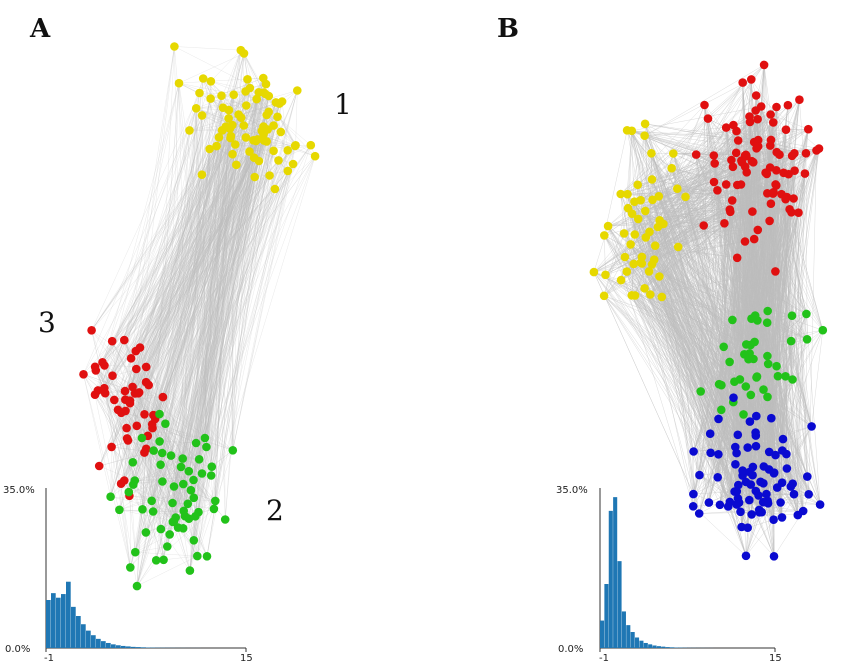  I want to click on panel-label: B, so click(508, 29).